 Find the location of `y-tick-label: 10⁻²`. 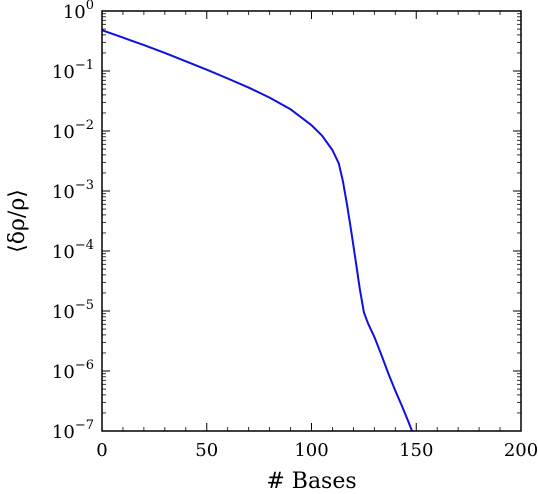

y-tick-label: 10⁻² is located at coordinates (73, 130).